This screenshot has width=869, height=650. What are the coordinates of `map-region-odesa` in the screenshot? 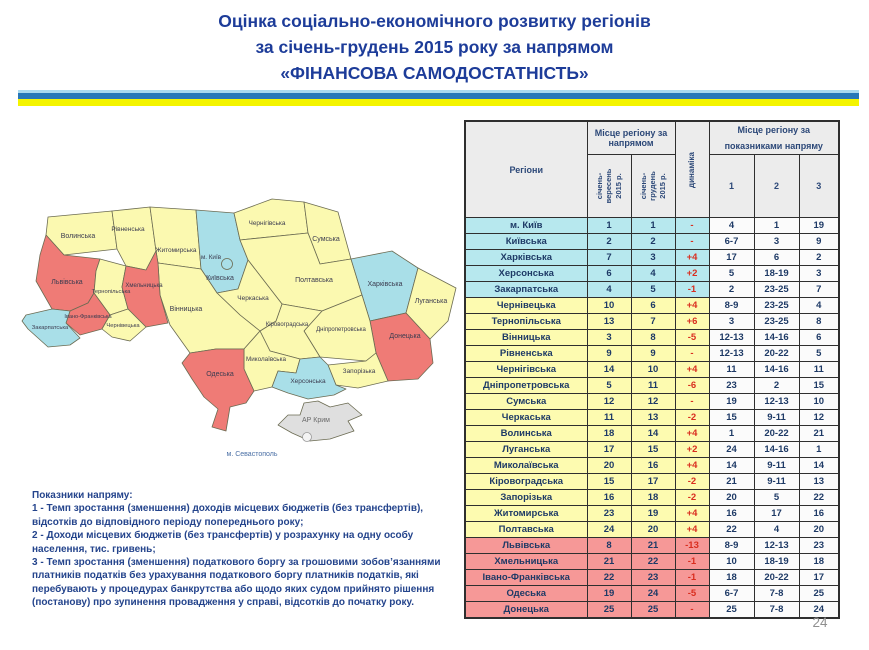 It's located at (218, 390).